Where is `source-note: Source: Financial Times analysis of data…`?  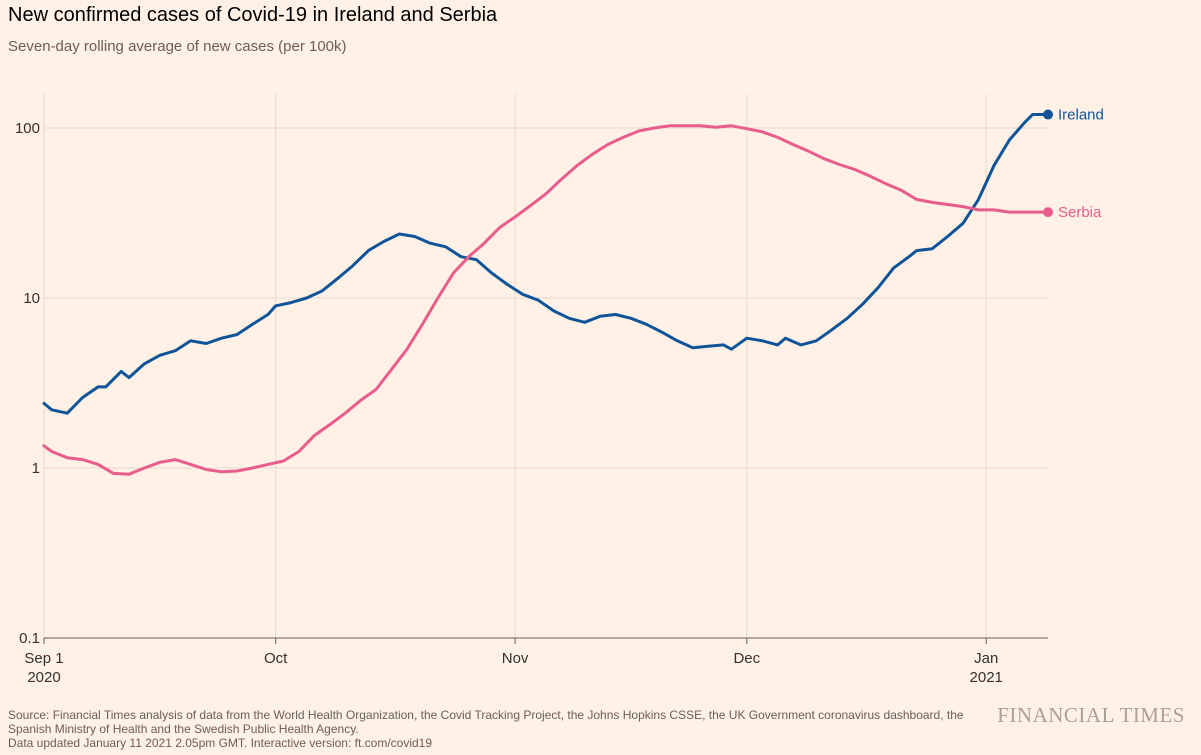
source-note: Source: Financial Times analysis of data… is located at coordinates (488, 729).